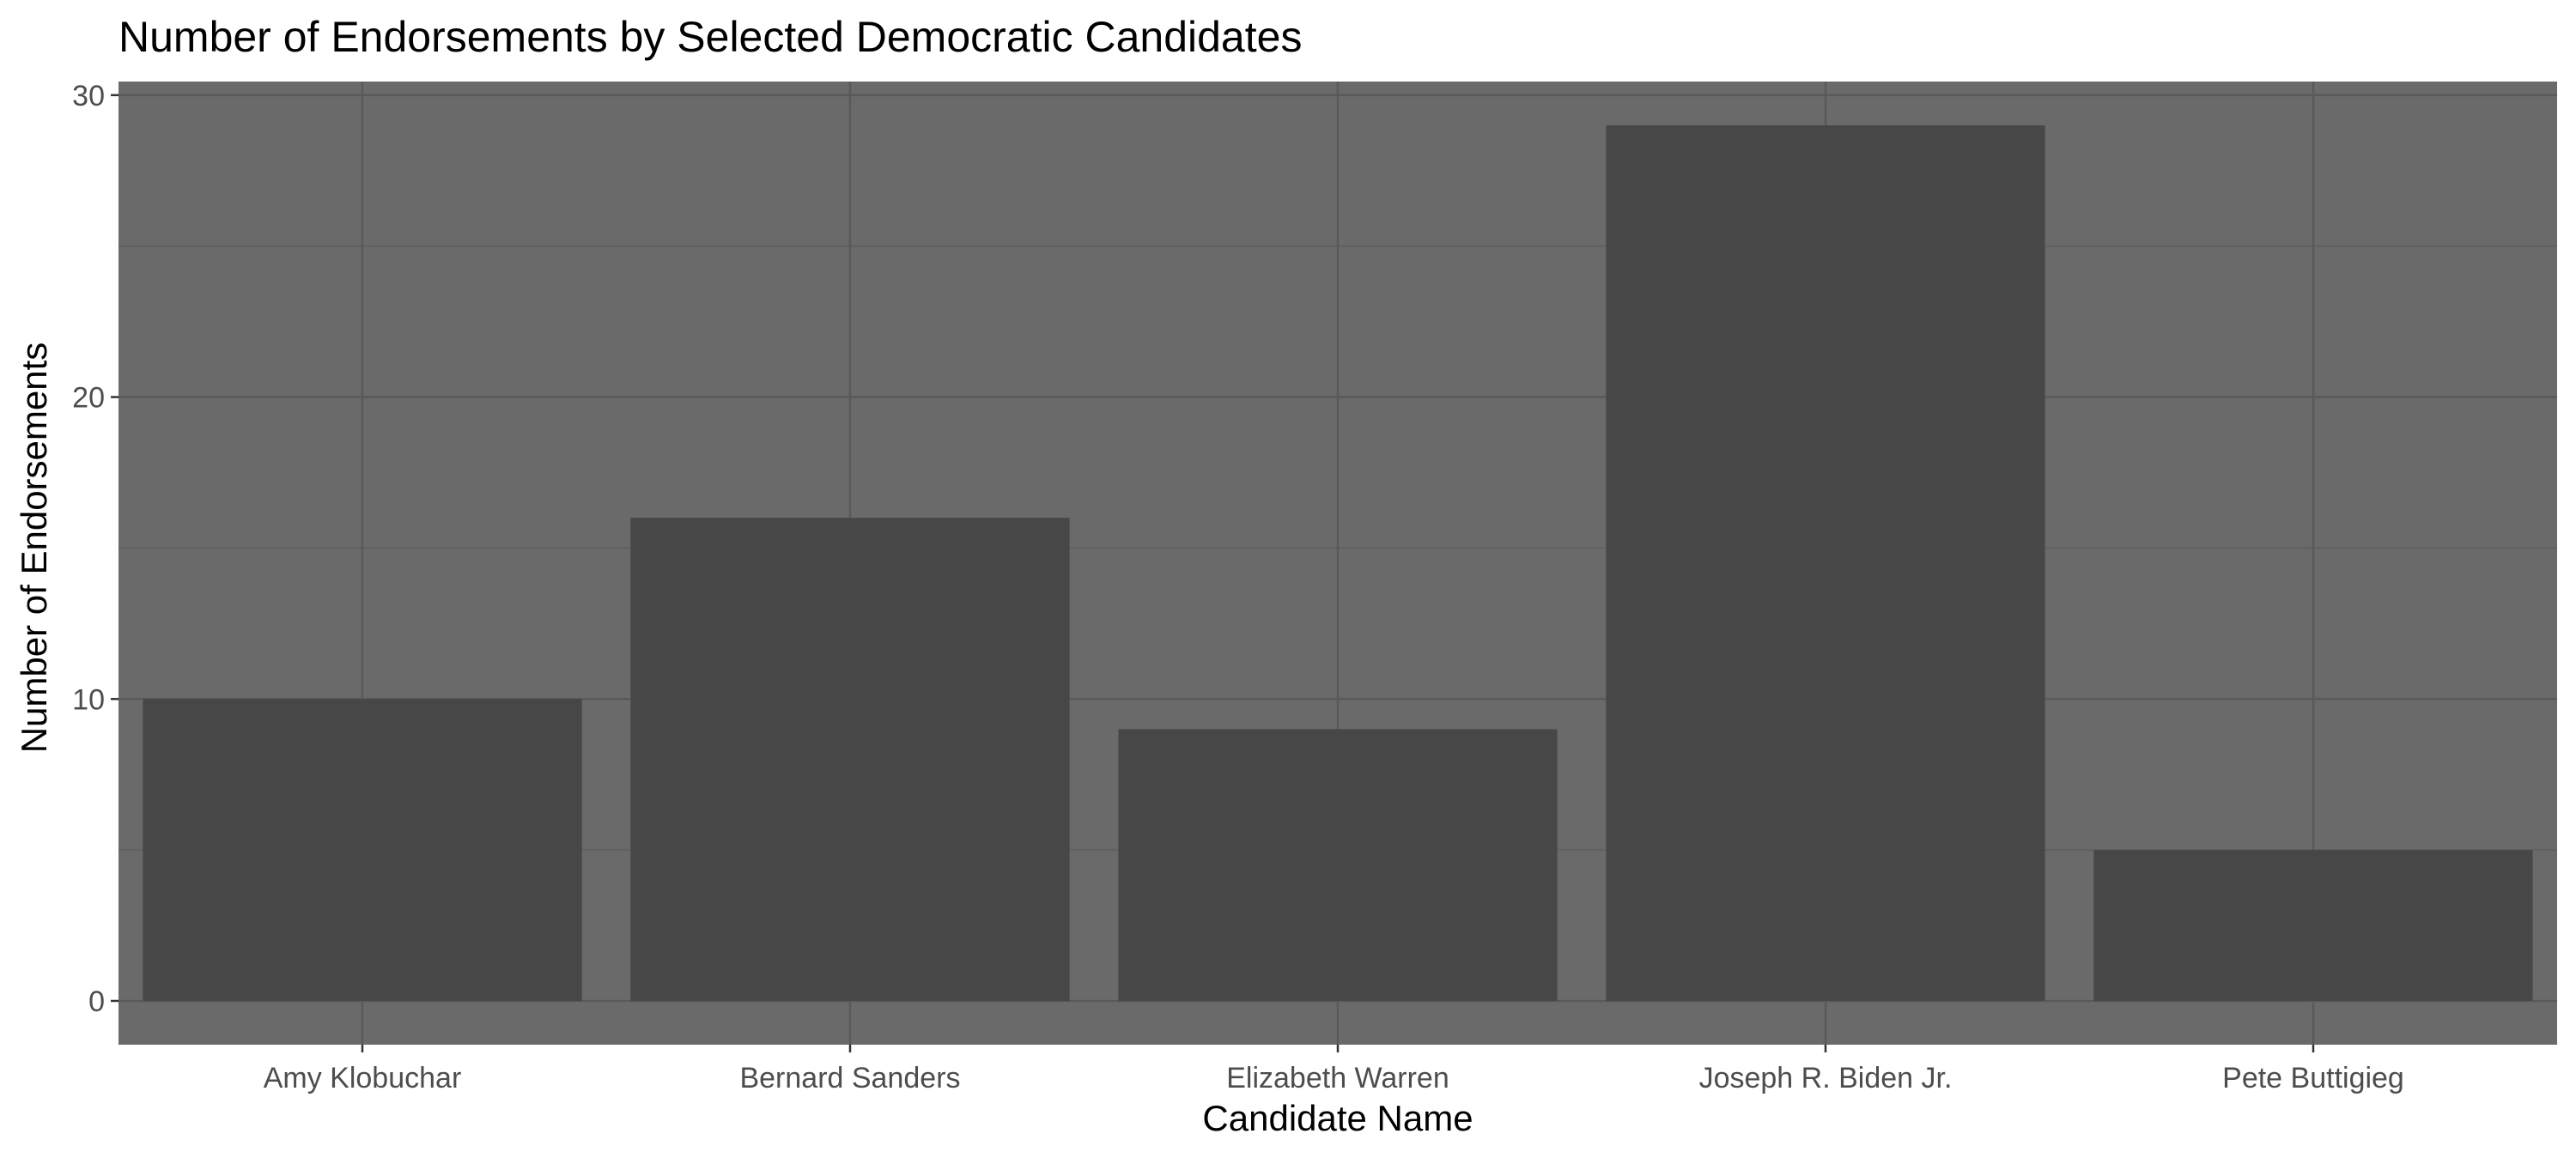 The image size is (2576, 1158). I want to click on x-tick-label: Amy Klobuchar, so click(363, 1078).